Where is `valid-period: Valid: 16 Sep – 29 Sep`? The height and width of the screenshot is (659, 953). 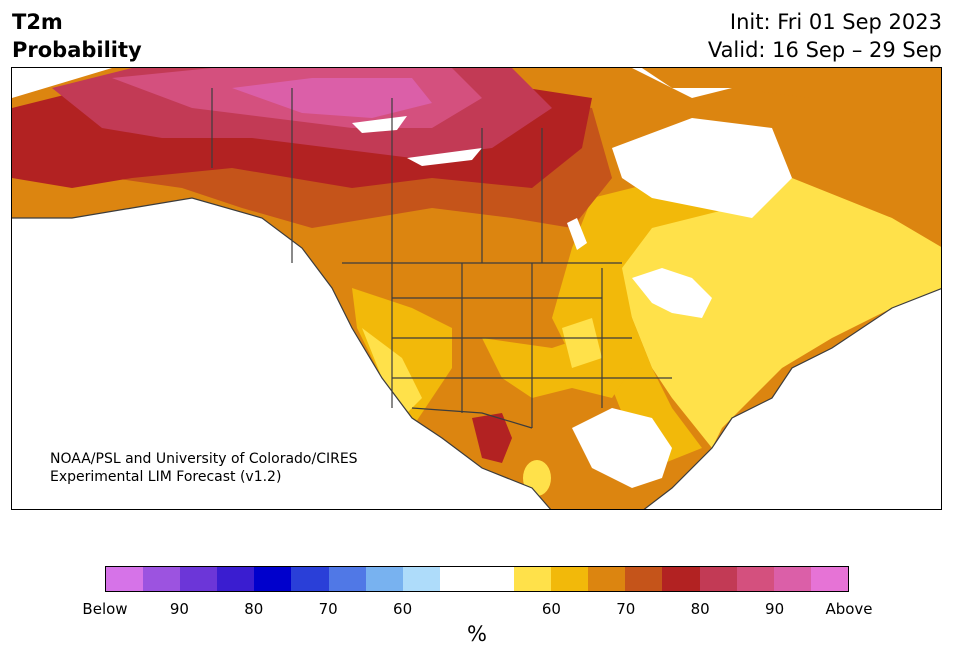
valid-period: Valid: 16 Sep – 29 Sep is located at coordinates (824, 50).